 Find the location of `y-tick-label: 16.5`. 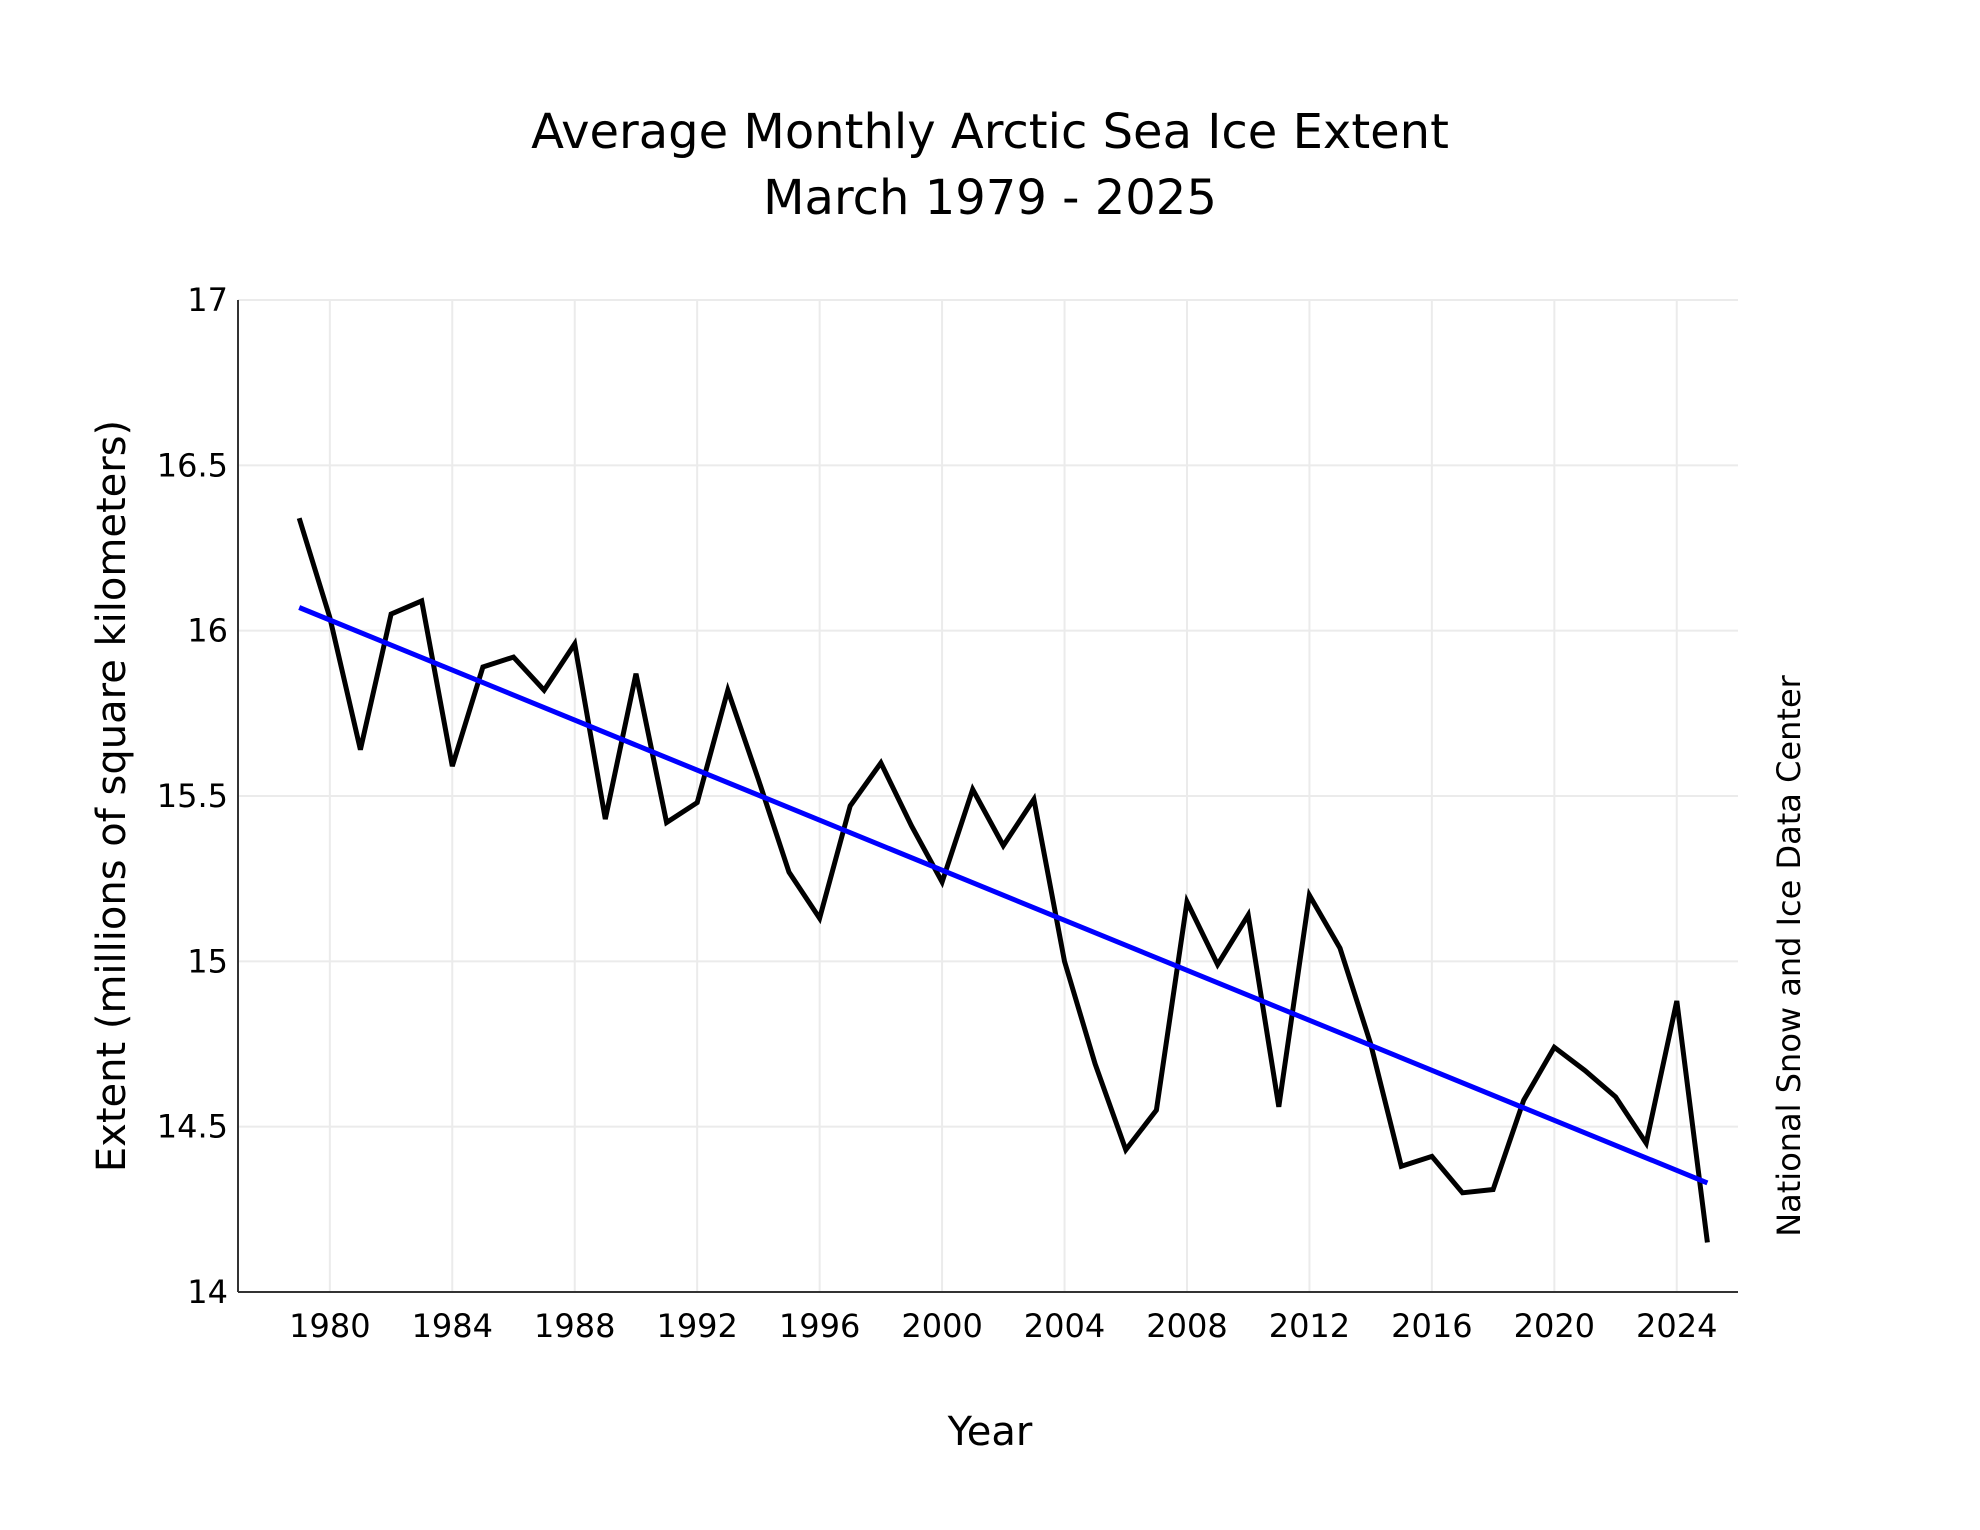

y-tick-label: 16.5 is located at coordinates (192, 465).